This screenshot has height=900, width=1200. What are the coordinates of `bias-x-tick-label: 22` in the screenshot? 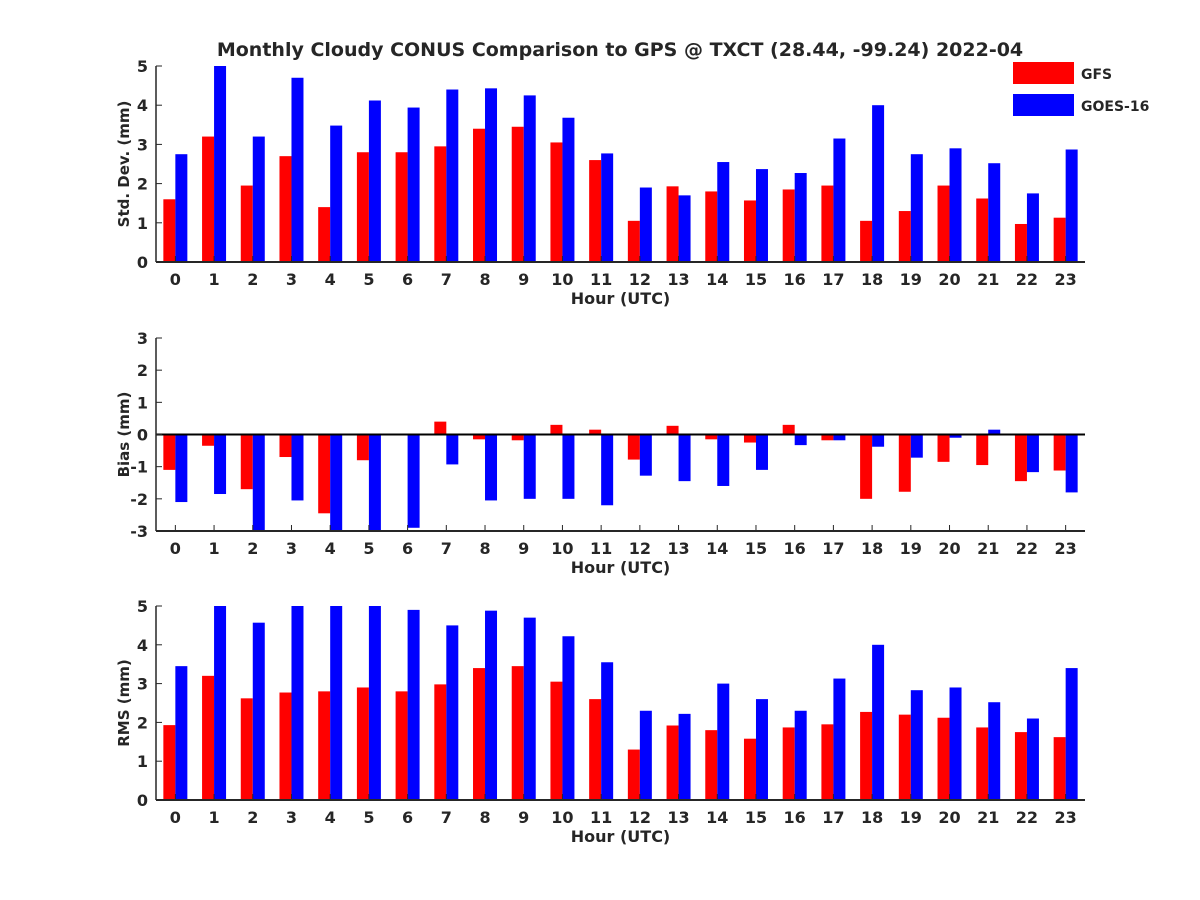 It's located at (1027, 548).